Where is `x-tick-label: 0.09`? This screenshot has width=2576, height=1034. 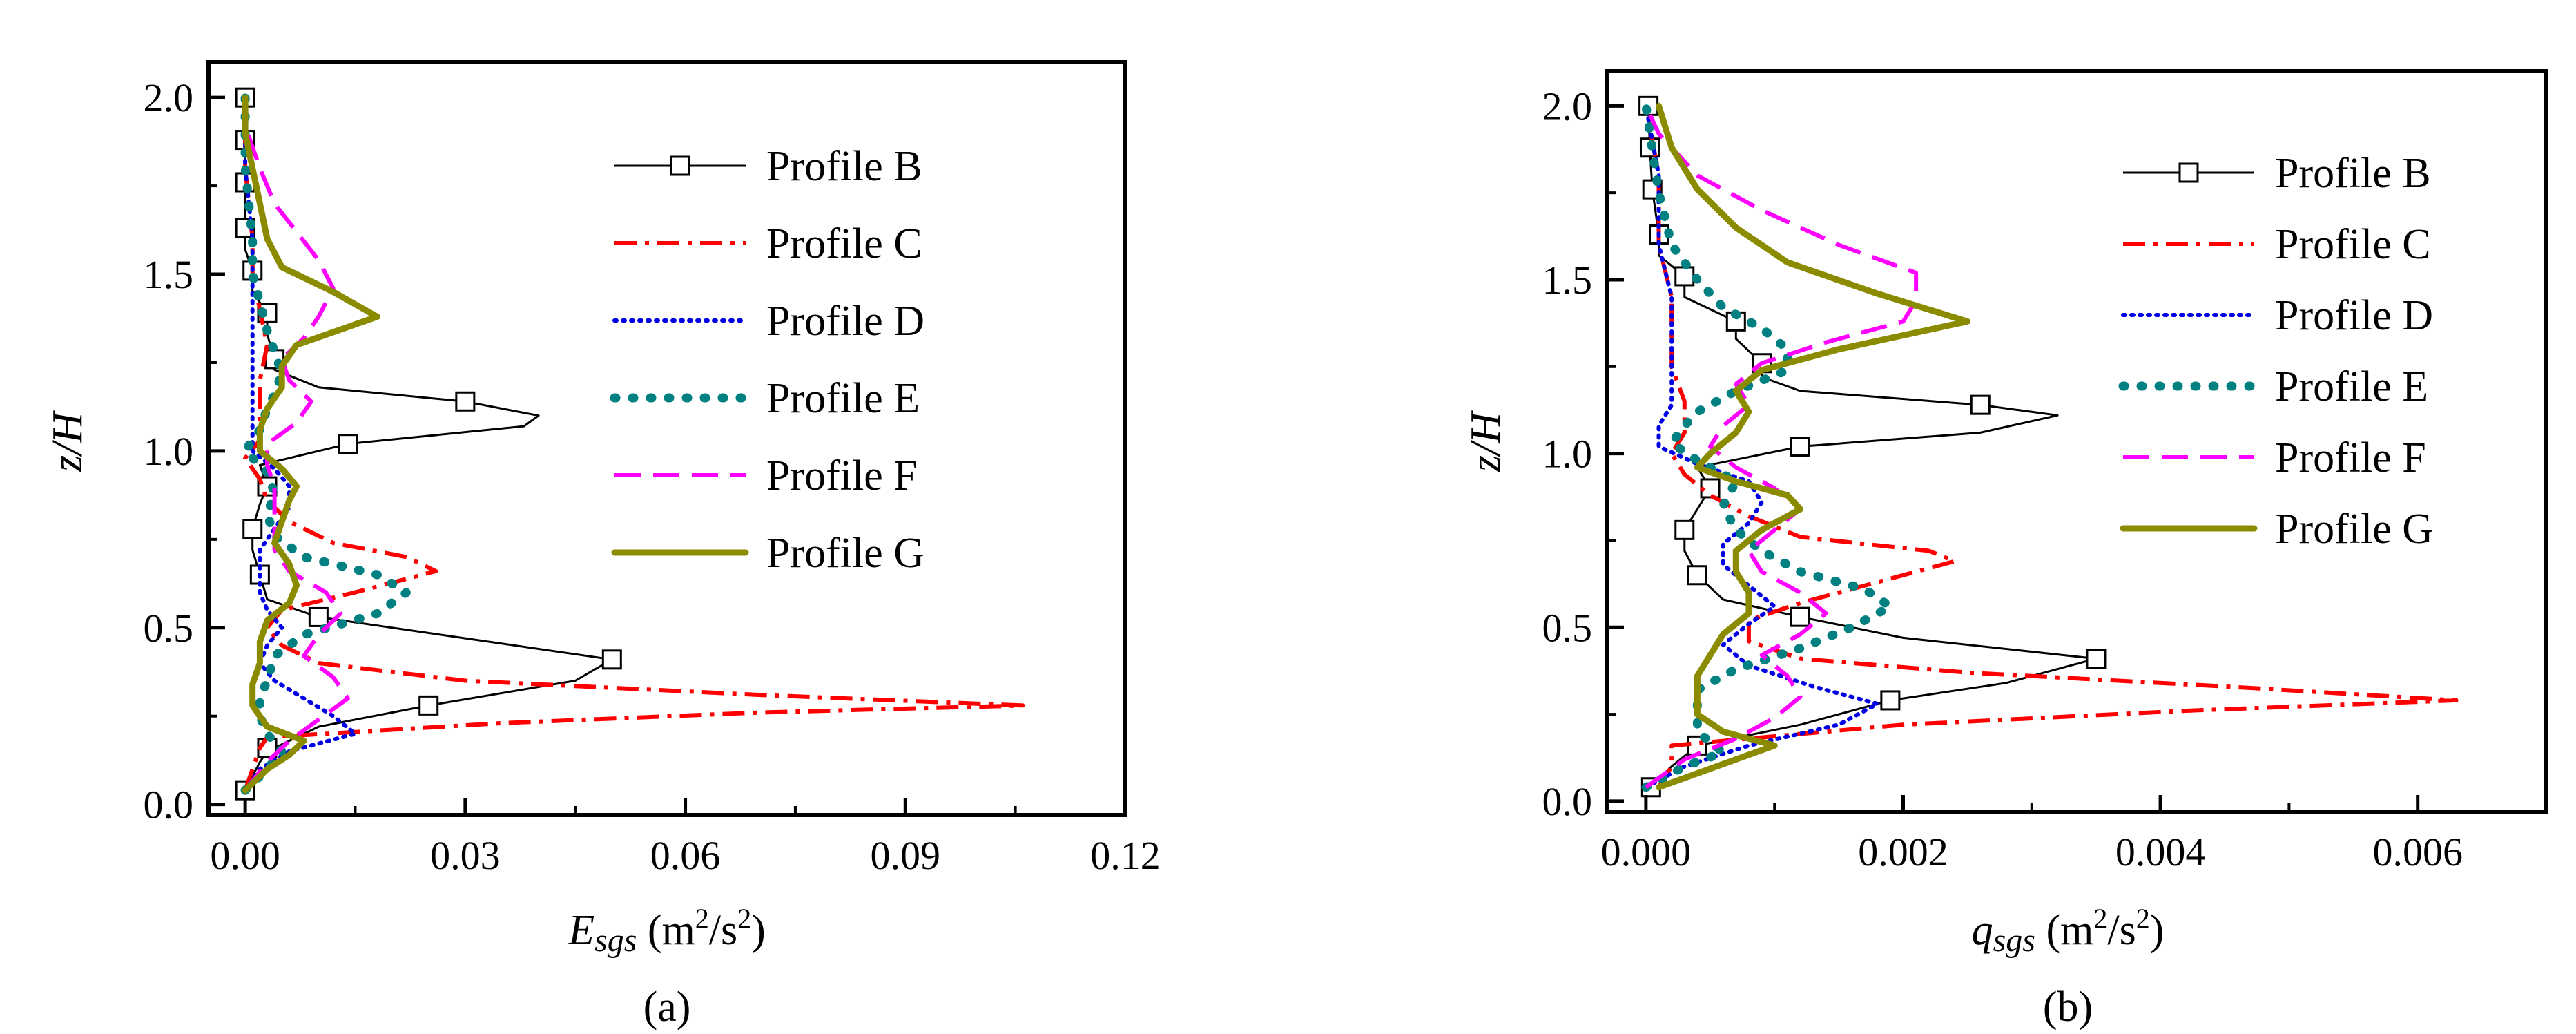 x-tick-label: 0.09 is located at coordinates (906, 855).